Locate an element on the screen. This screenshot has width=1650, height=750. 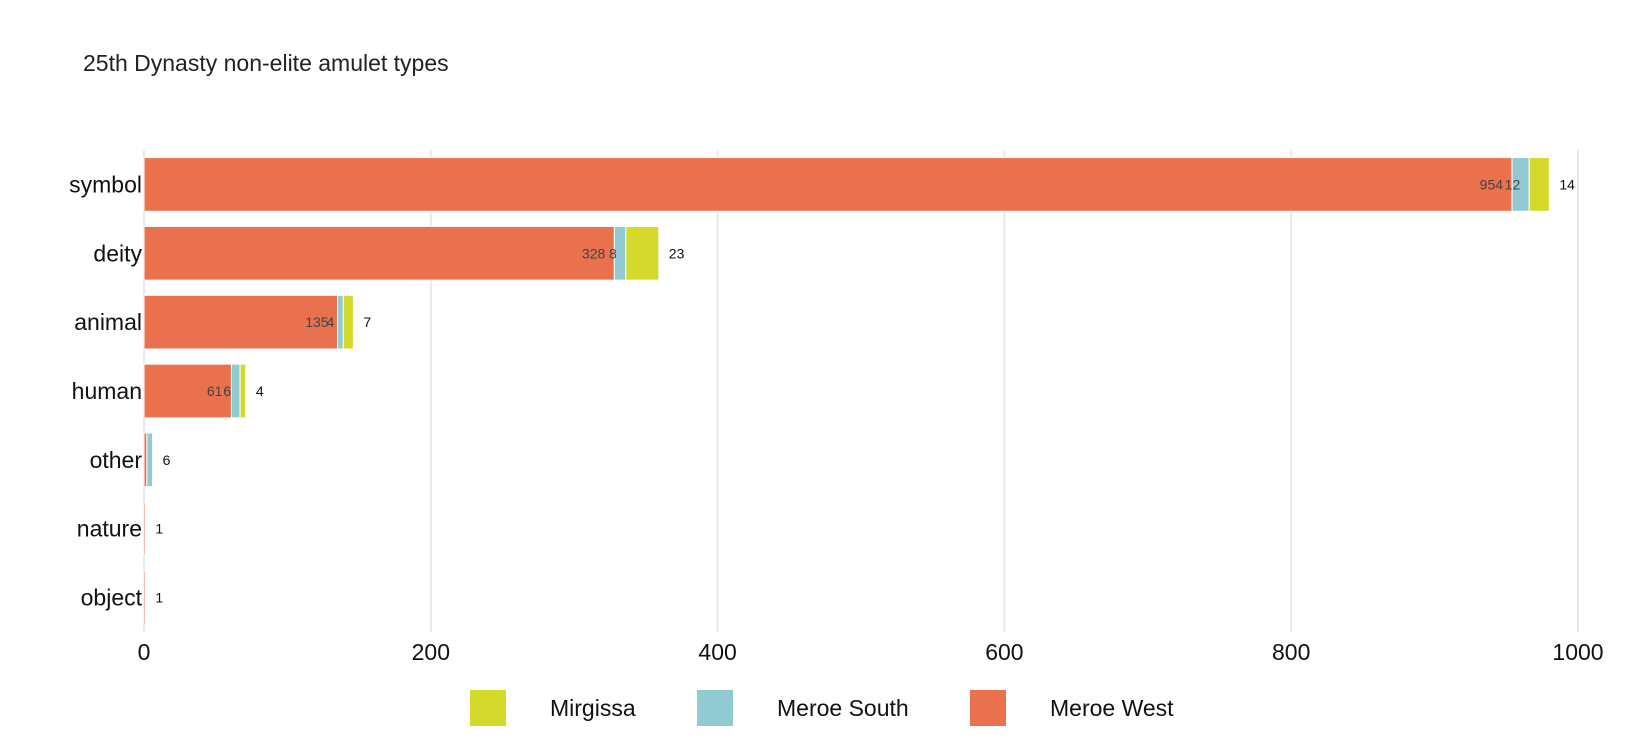
bar-segment-label: 12 is located at coordinates (1513, 184).